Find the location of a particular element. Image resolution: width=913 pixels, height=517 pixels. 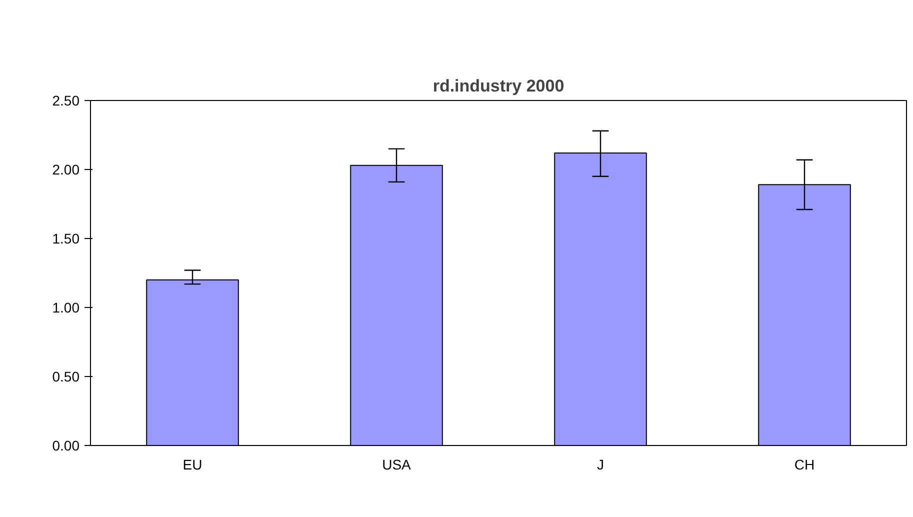

y-tick-label: 1.00 is located at coordinates (66, 308).